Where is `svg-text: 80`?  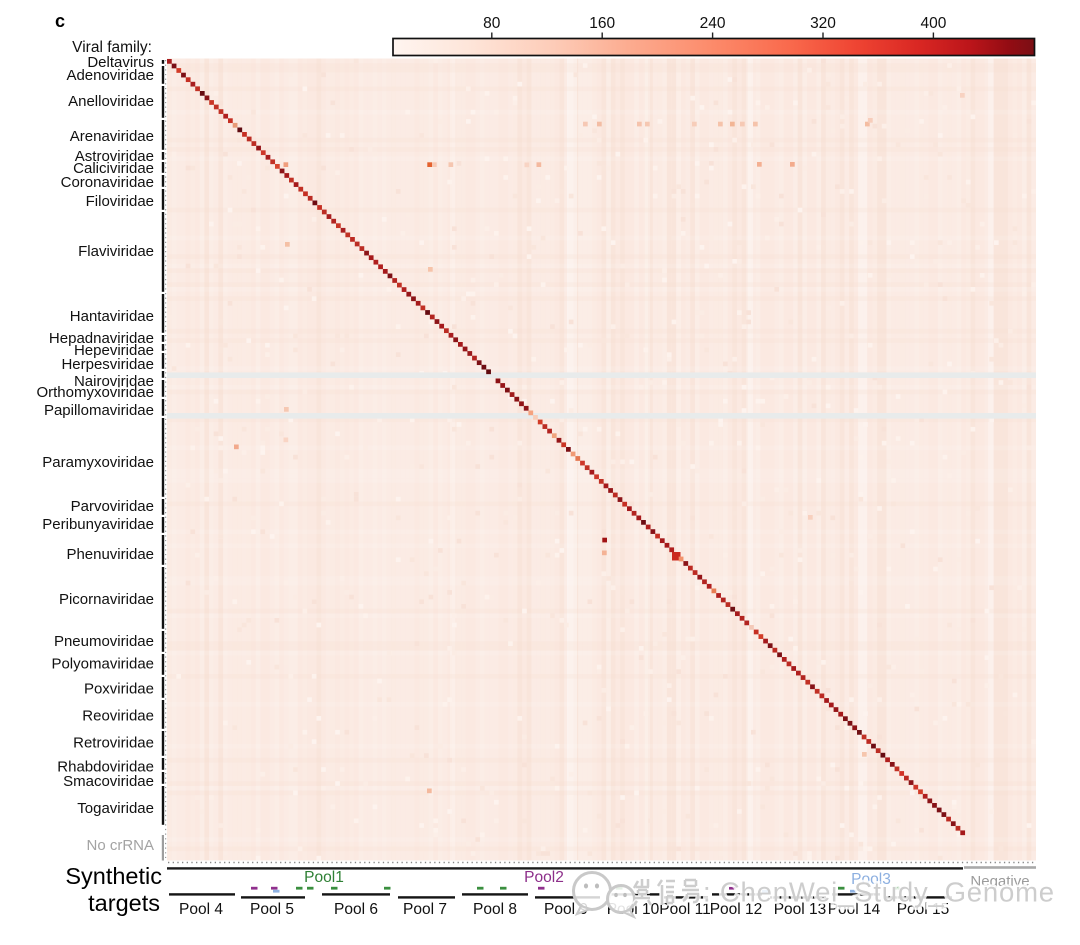
svg-text: 80 is located at coordinates (492, 23).